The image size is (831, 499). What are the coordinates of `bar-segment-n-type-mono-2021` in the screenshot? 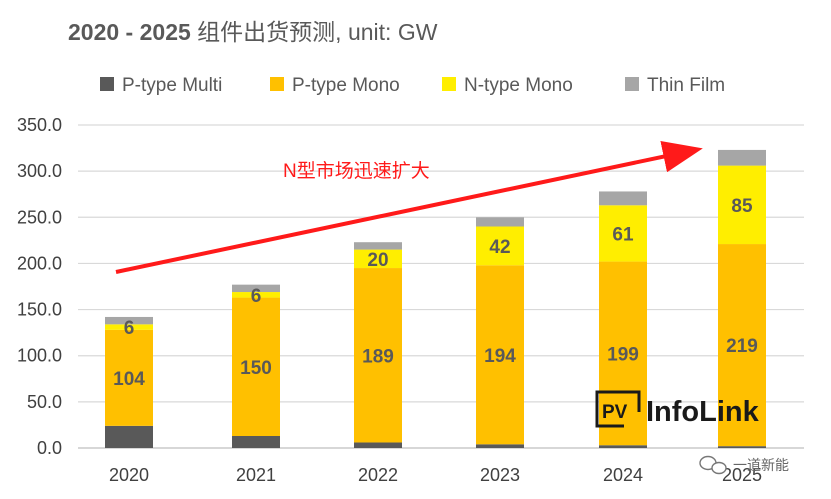 It's located at (256, 295).